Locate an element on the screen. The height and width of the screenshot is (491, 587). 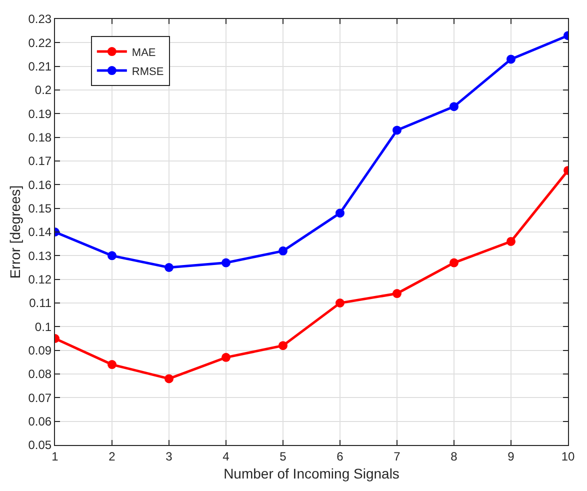
y-tick-label: 0.05 is located at coordinates (40, 445).